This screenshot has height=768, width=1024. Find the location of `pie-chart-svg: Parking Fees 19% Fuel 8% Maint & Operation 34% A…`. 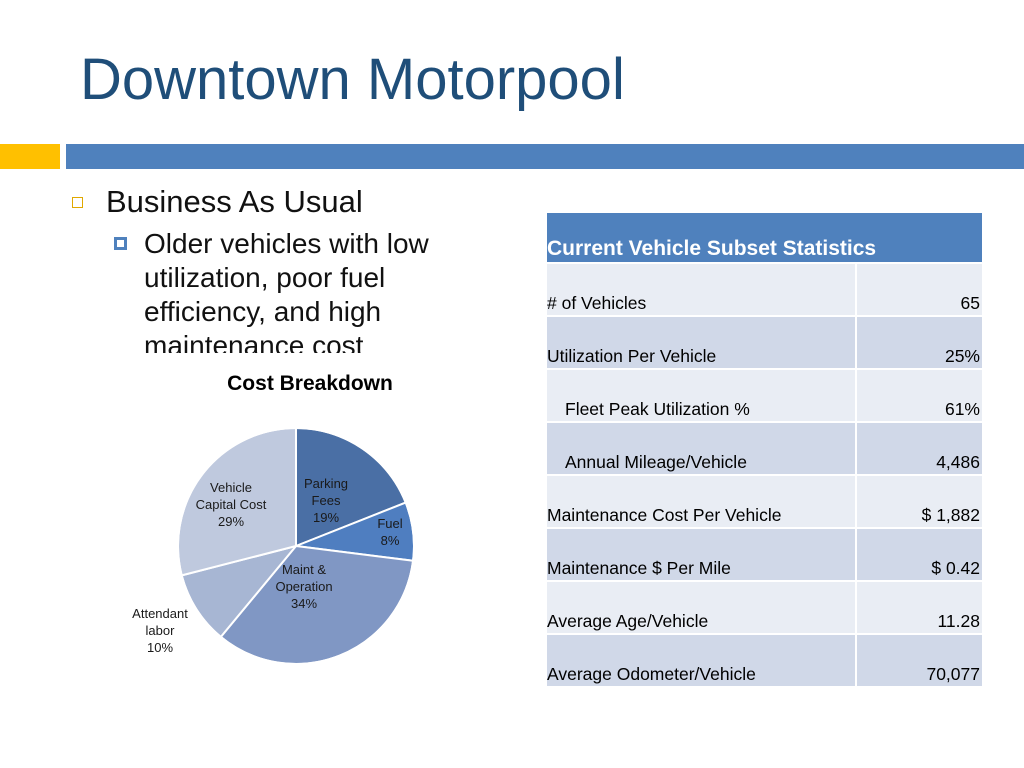

pie-chart-svg: Parking Fees 19% Fuel 8% Maint & Operation 34% A… is located at coordinates (273, 545).